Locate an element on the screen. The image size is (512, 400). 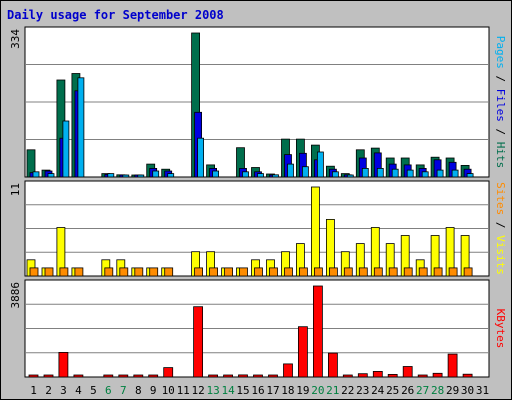
series-legend-label: Sites / Visits is located at coordinates (500, 228).